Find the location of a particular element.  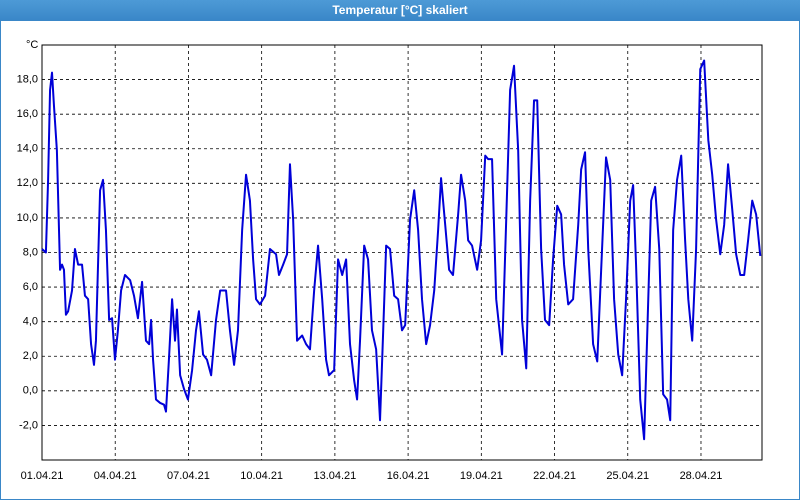

title-bar: Temperatur [°C] skaliert is located at coordinates (400, 10).